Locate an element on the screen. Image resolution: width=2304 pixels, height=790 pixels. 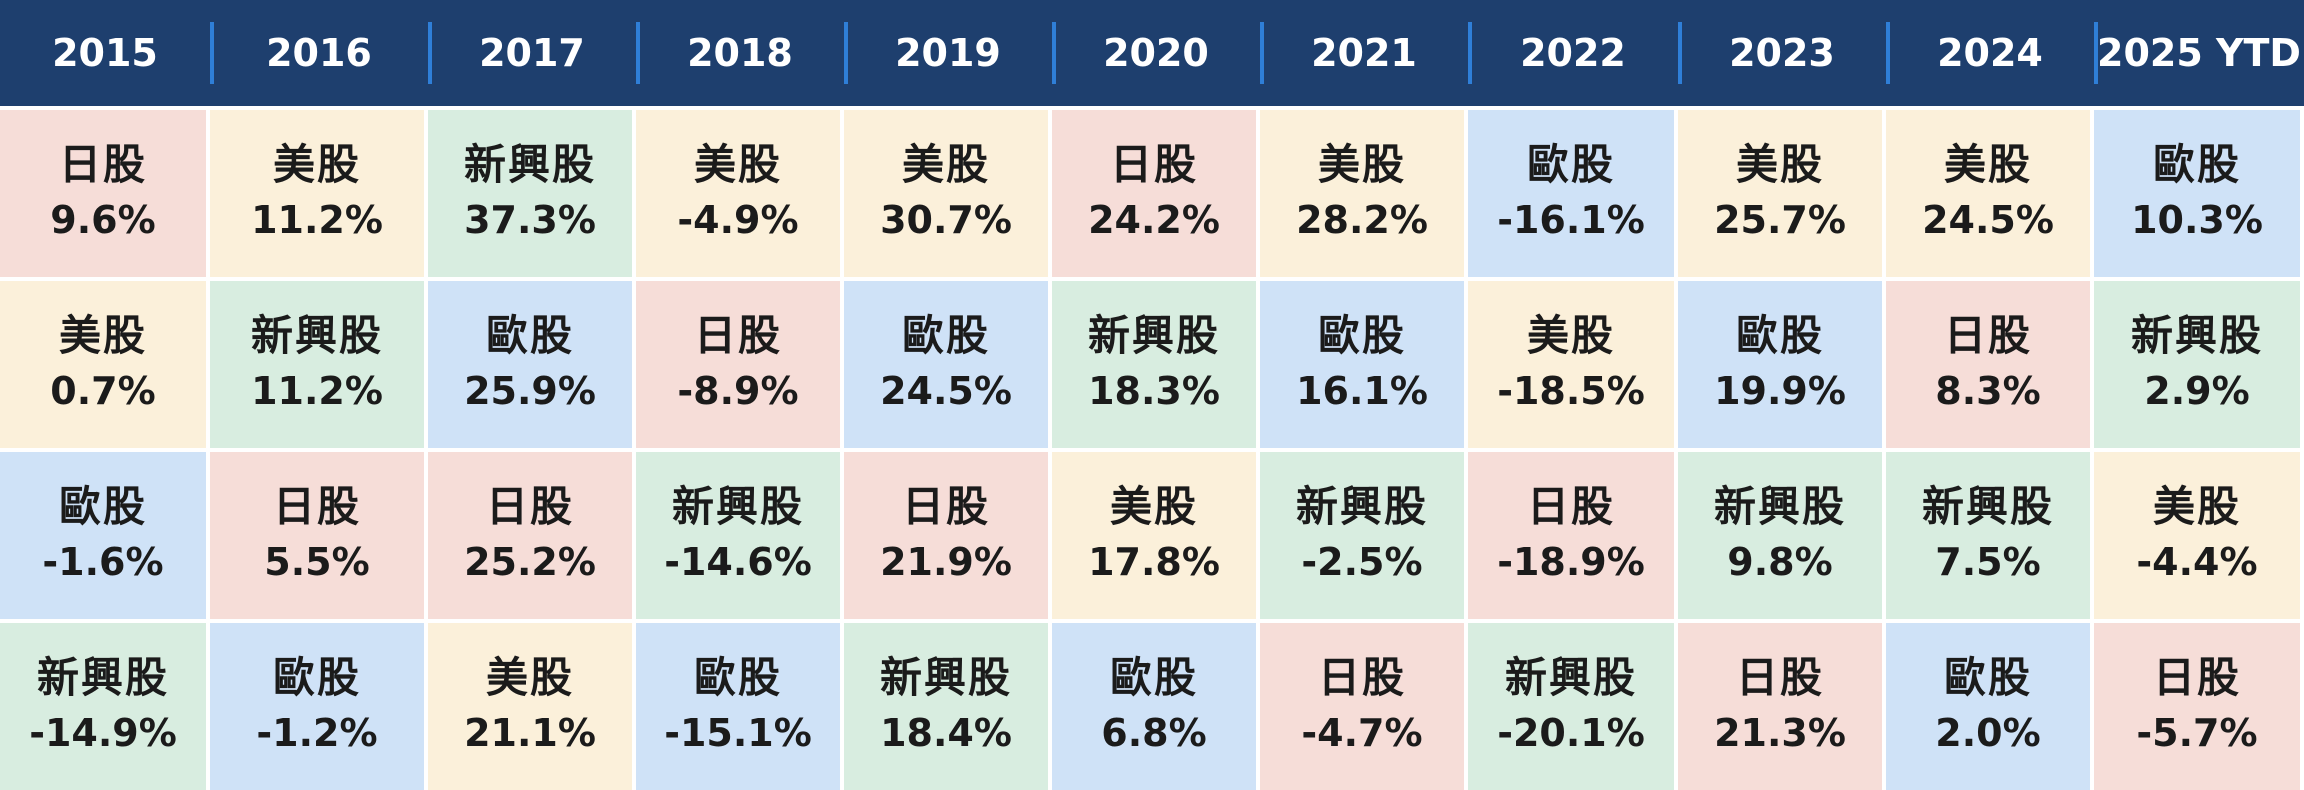
ranking-cell: 歐股 16.1% is located at coordinates (1364, 362).